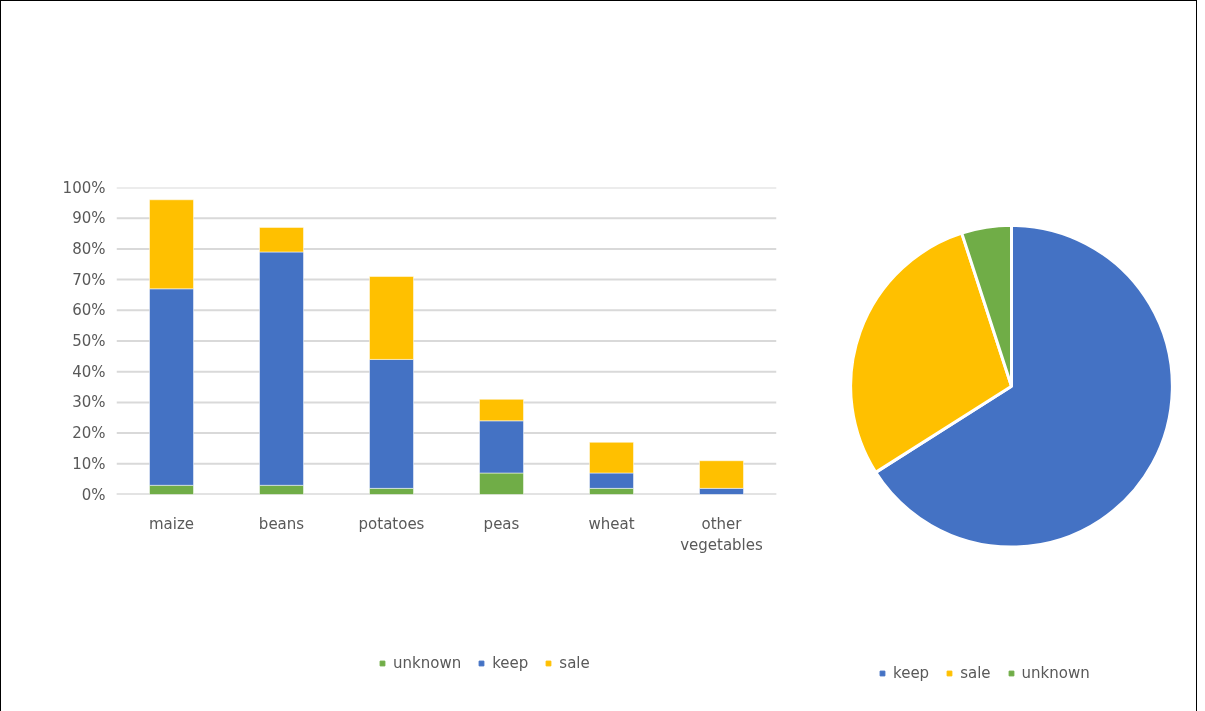 The height and width of the screenshot is (711, 1205). Describe the element at coordinates (281, 523) in the screenshot. I see `x-tick-label: beans` at that location.